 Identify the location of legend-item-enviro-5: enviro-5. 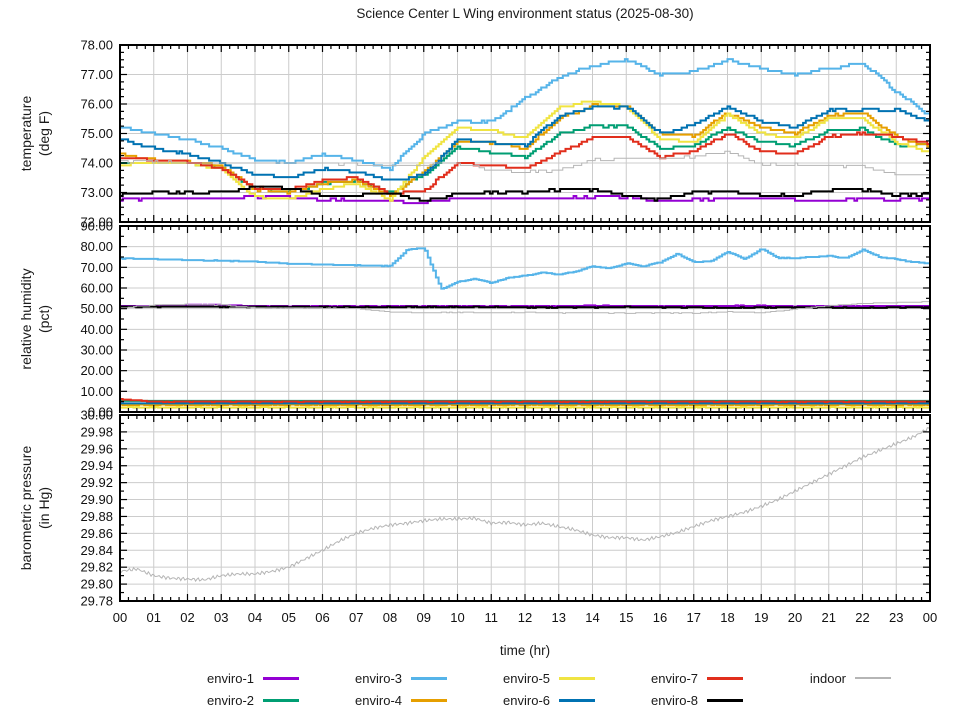
(525, 678).